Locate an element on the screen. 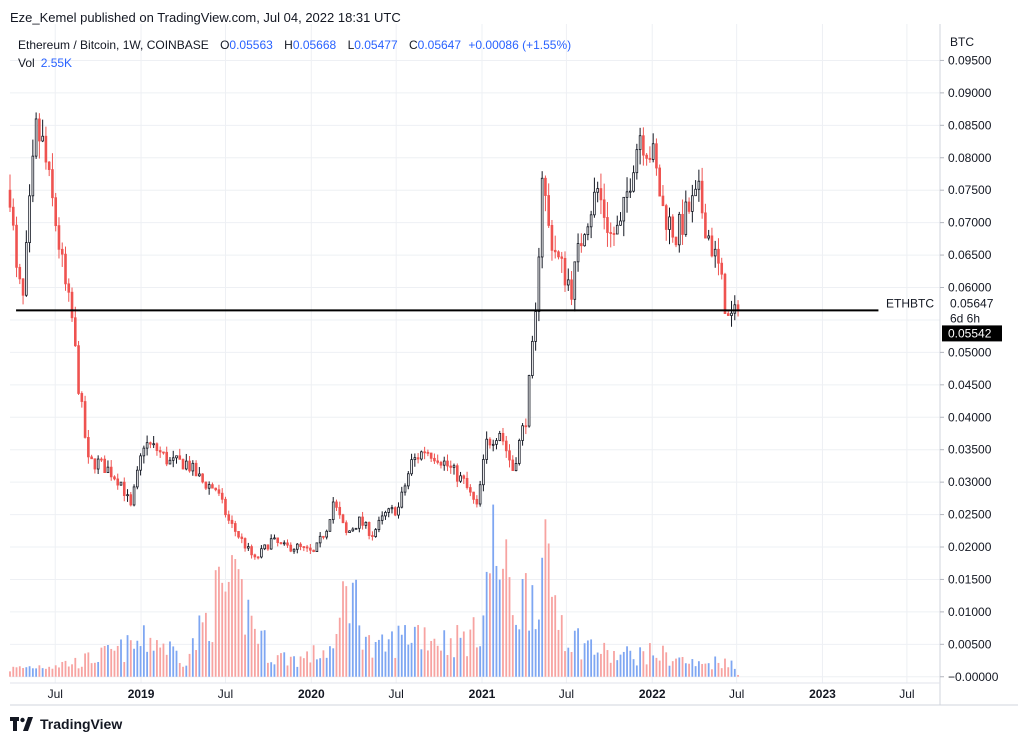 This screenshot has width=1024, height=744. y-tick-label: 0.04500 is located at coordinates (970, 385).